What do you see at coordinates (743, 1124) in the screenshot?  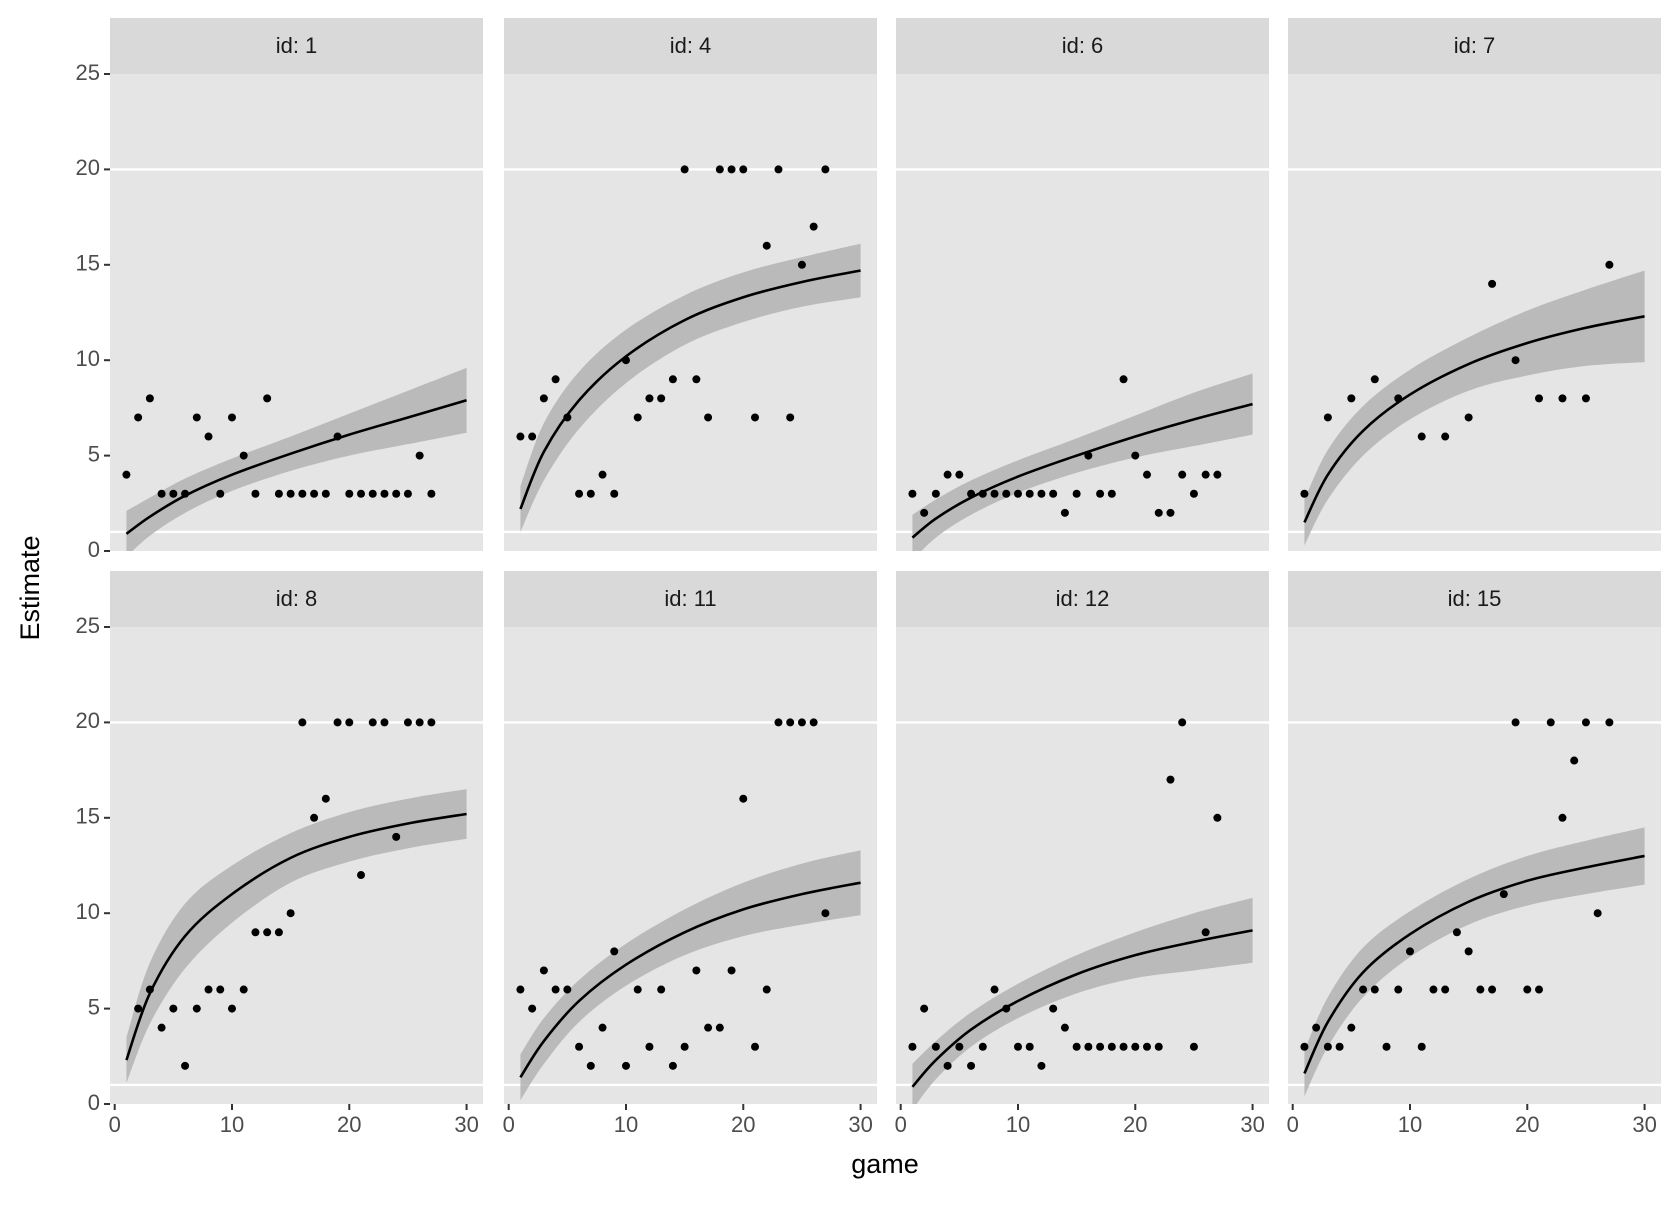 I see `x-tick-label: 20` at bounding box center [743, 1124].